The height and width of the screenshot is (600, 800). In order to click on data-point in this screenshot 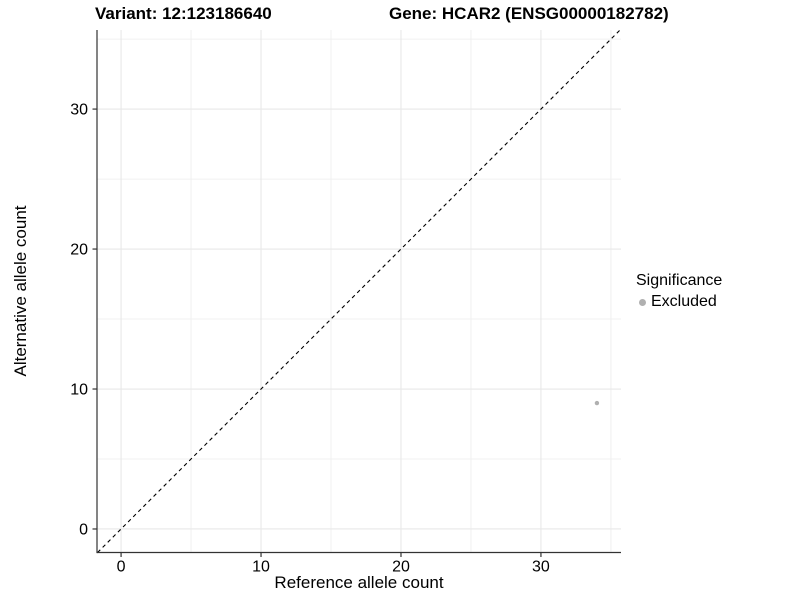, I will do `click(597, 403)`.